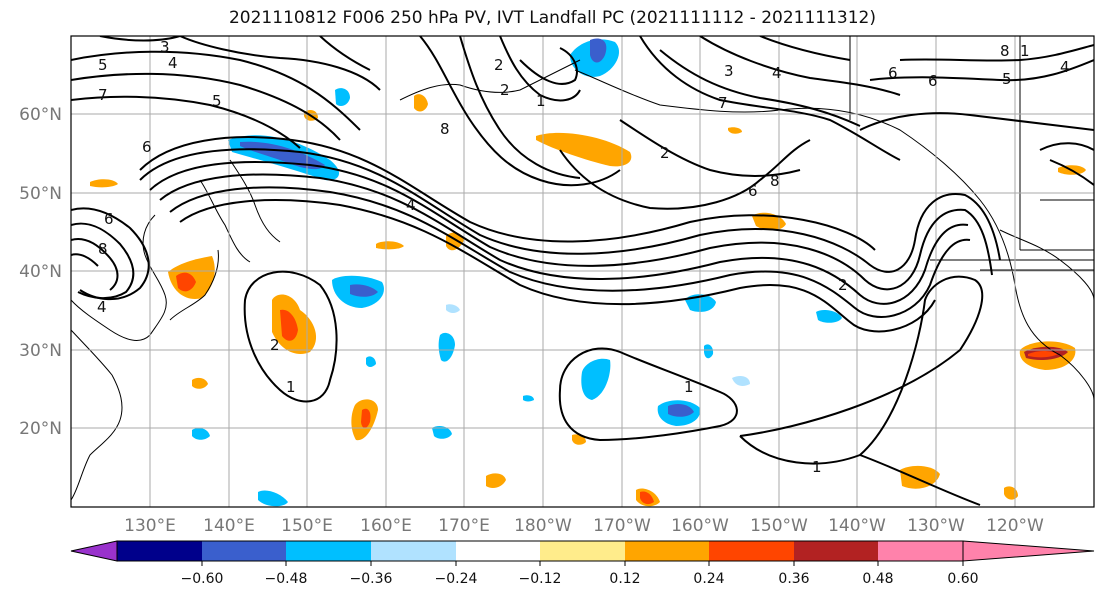 This screenshot has width=1105, height=601. What do you see at coordinates (962, 579) in the screenshot?
I see `colorbar-tick-label: 0.60` at bounding box center [962, 579].